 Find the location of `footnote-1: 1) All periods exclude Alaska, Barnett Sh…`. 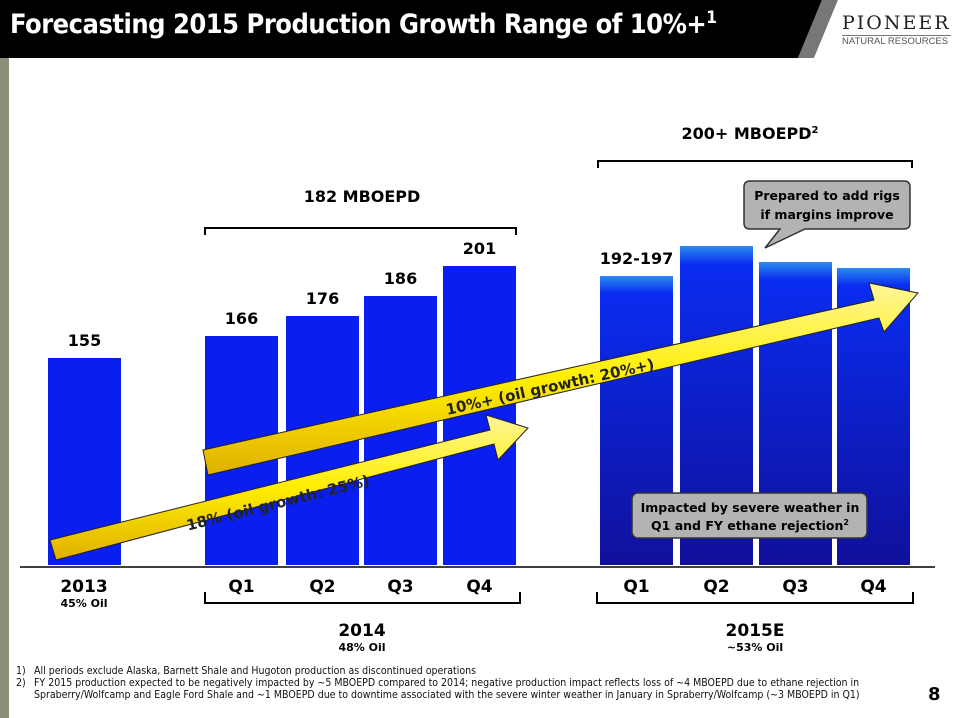

footnote-1: 1) All periods exclude Alaska, Barnett Sh… is located at coordinates (246, 671).